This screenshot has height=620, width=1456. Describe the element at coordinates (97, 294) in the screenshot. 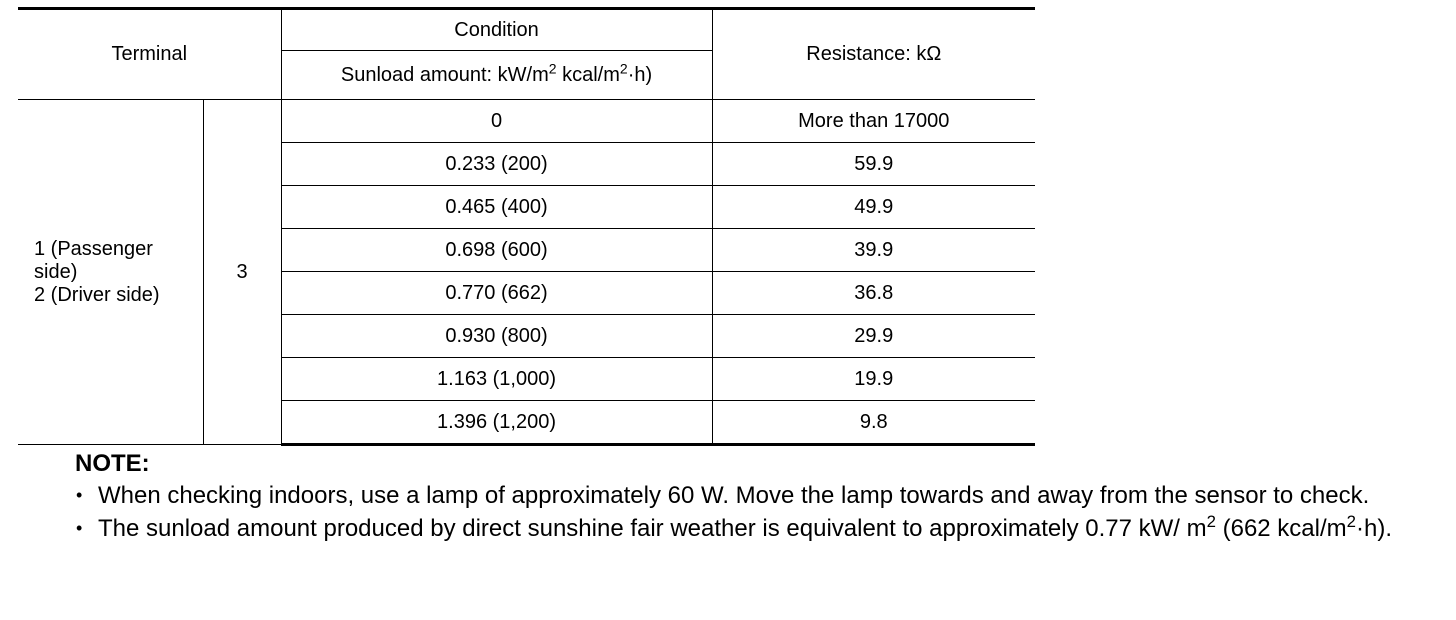

I see `terminal-line: 2 (Driver side)` at that location.